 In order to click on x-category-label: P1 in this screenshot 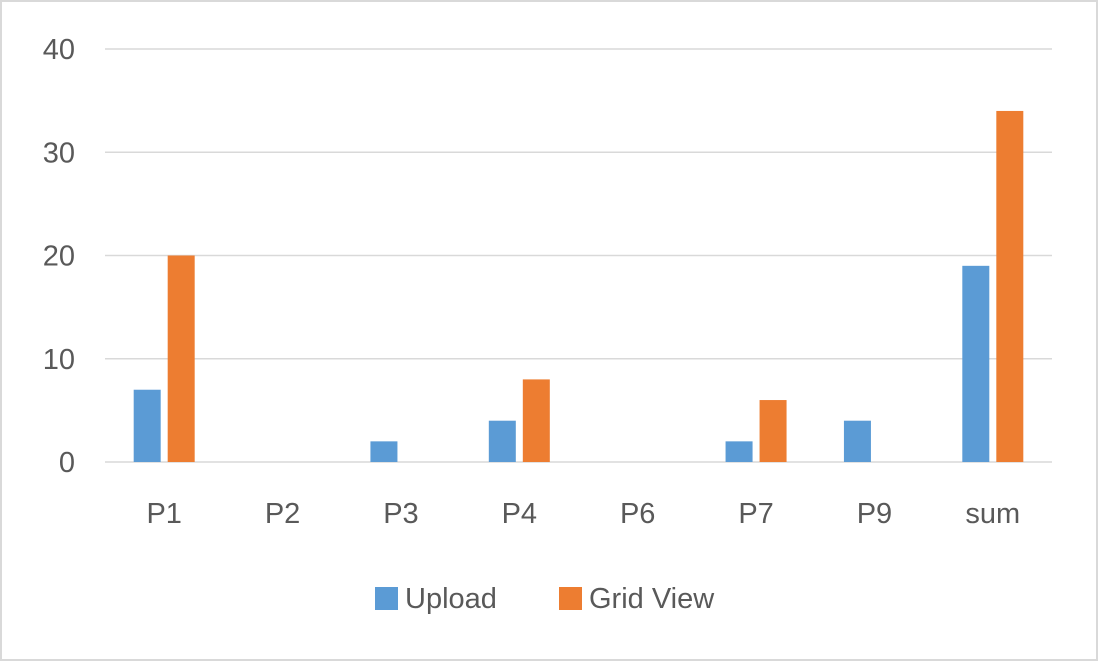, I will do `click(163, 514)`.